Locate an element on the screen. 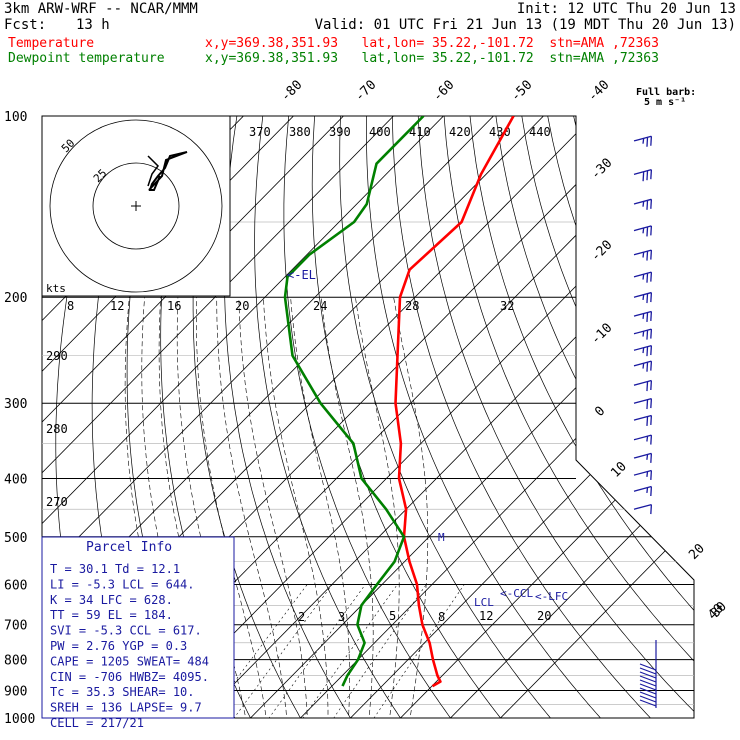 The width and height of the screenshot is (740, 740). lcl-marker: LCL is located at coordinates (484, 602).